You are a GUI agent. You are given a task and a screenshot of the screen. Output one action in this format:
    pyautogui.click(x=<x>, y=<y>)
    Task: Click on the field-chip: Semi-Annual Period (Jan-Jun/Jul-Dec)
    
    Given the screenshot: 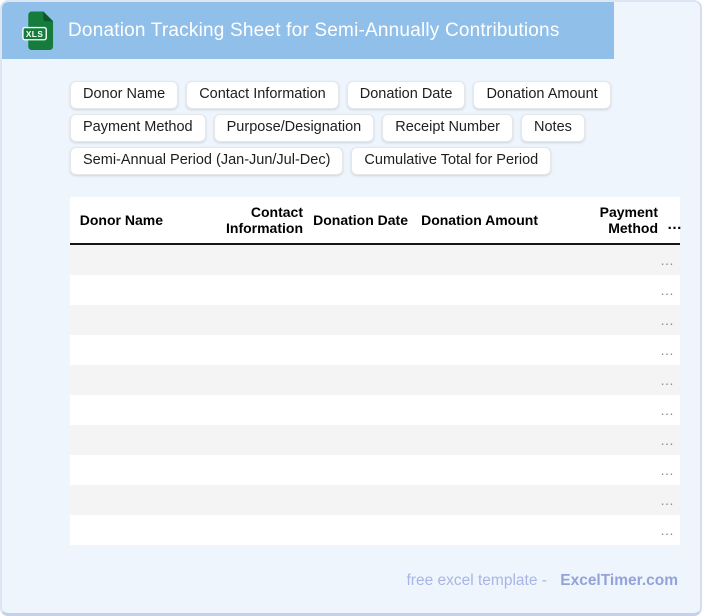 What is the action you would take?
    pyautogui.click(x=207, y=161)
    